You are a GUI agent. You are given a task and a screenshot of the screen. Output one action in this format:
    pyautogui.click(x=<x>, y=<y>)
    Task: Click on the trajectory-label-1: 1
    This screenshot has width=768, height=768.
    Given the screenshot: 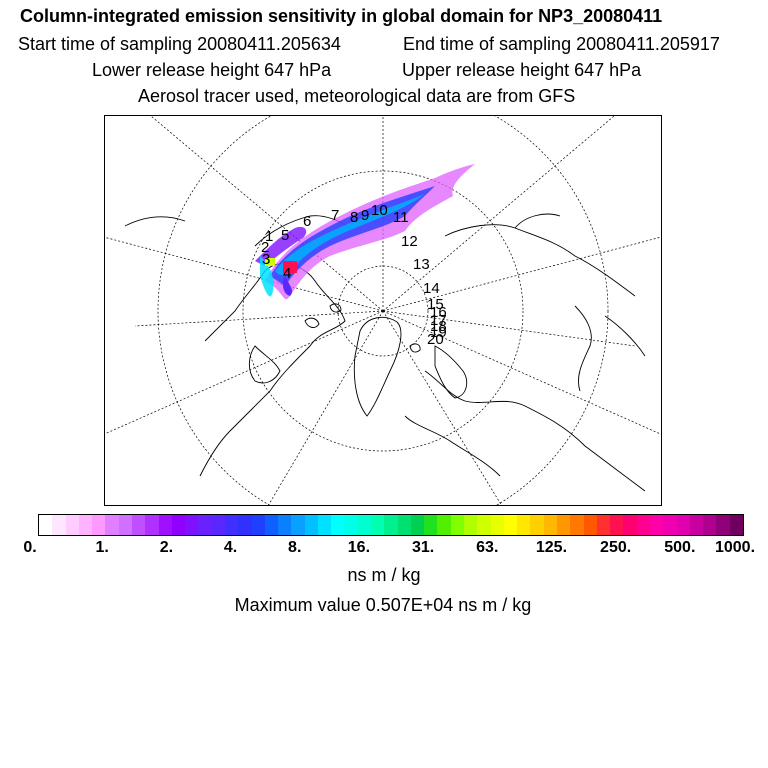 What is the action you would take?
    pyautogui.click(x=269, y=236)
    